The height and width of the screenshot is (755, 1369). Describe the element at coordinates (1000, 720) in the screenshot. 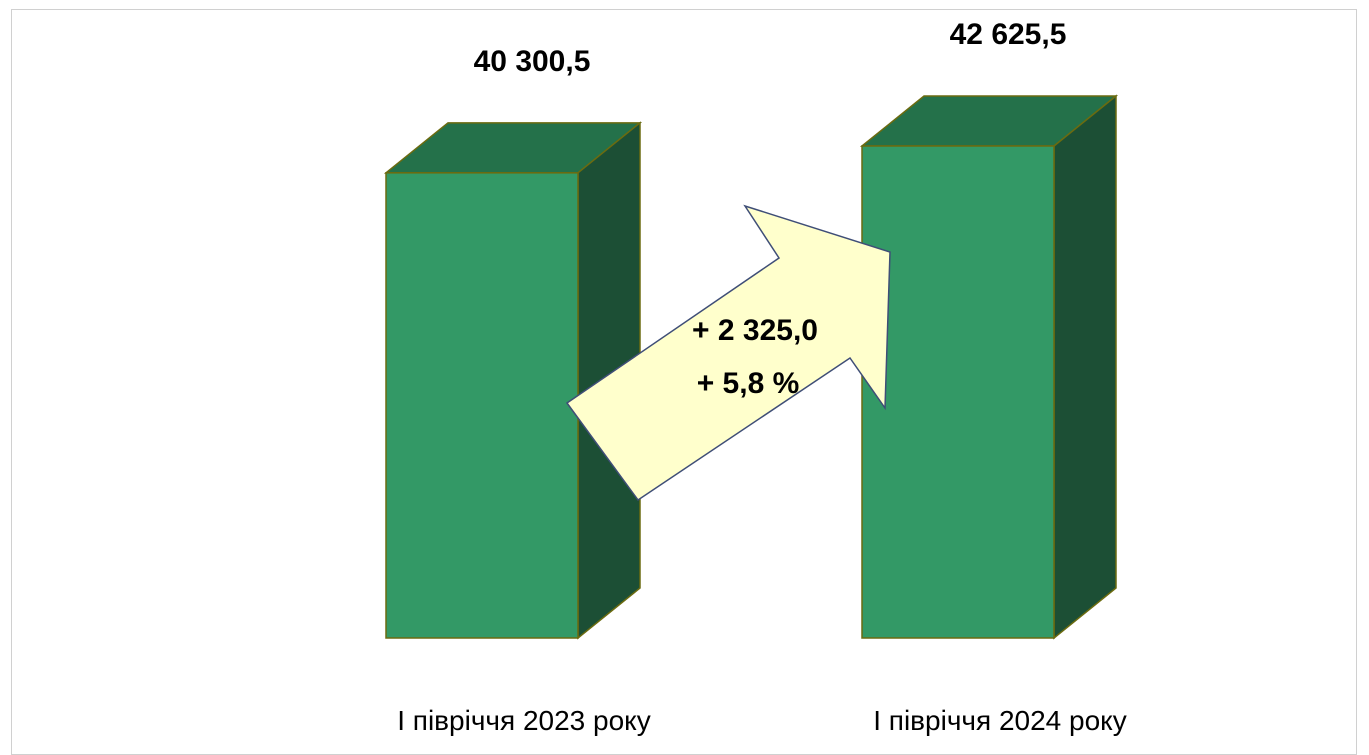

I see `category-label: І півріччя 2024 року` at that location.